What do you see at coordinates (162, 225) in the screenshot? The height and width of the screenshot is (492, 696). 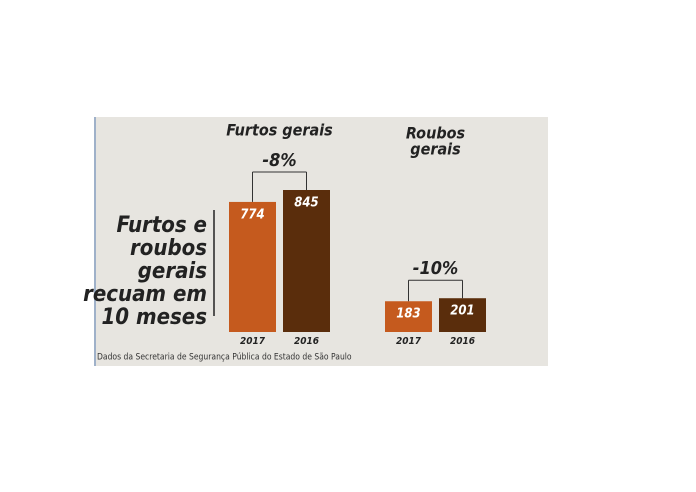 I see `title-line: Furtos e` at bounding box center [162, 225].